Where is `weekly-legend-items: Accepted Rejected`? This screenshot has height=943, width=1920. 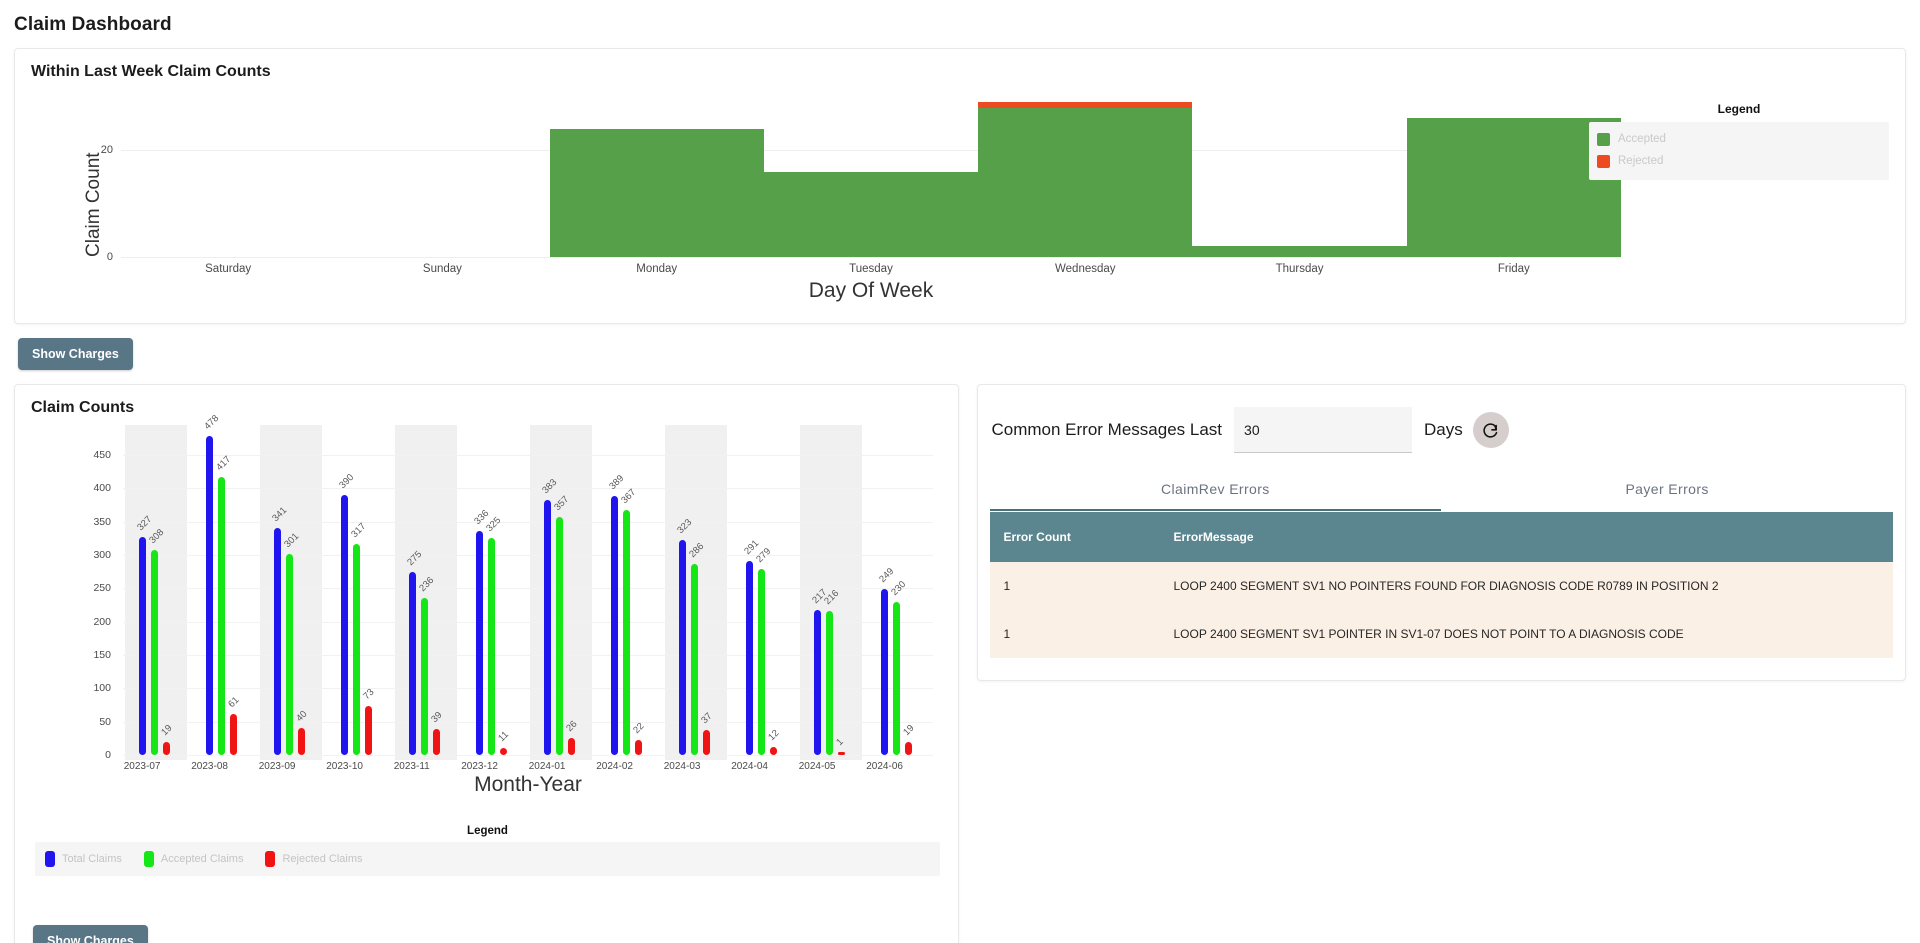
weekly-legend-items: Accepted Rejected is located at coordinates (1739, 151).